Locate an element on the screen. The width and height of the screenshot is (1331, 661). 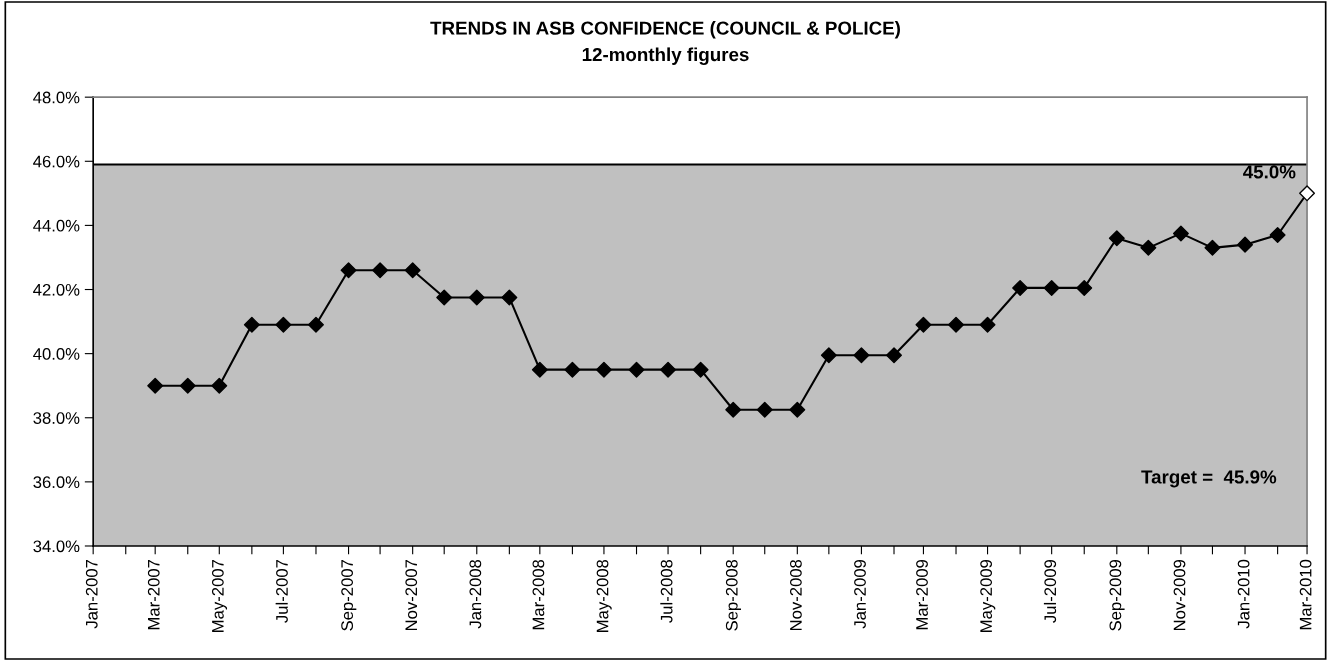
x-tick-label: May-2007 is located at coordinates (219, 596).